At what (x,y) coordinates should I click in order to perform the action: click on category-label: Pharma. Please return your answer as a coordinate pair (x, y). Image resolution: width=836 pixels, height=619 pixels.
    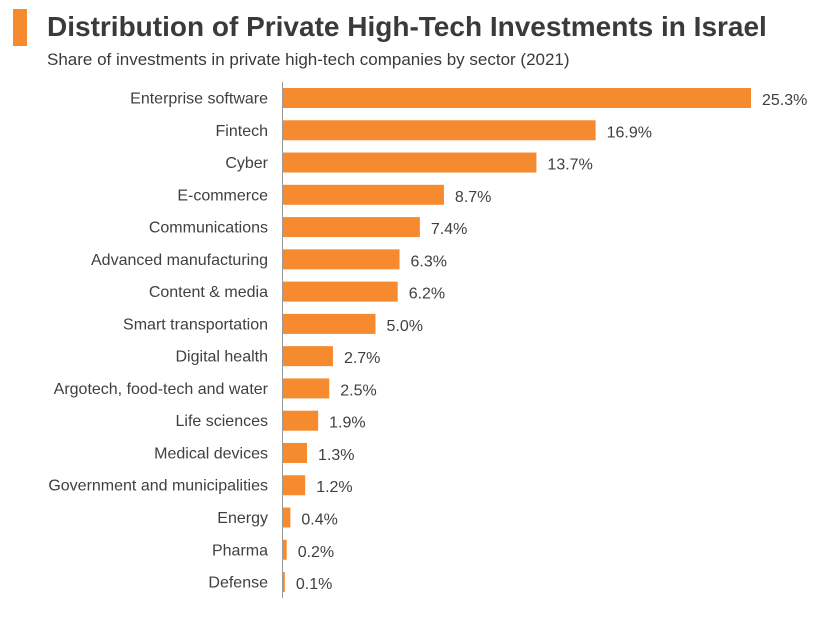
    Looking at the image, I should click on (240, 550).